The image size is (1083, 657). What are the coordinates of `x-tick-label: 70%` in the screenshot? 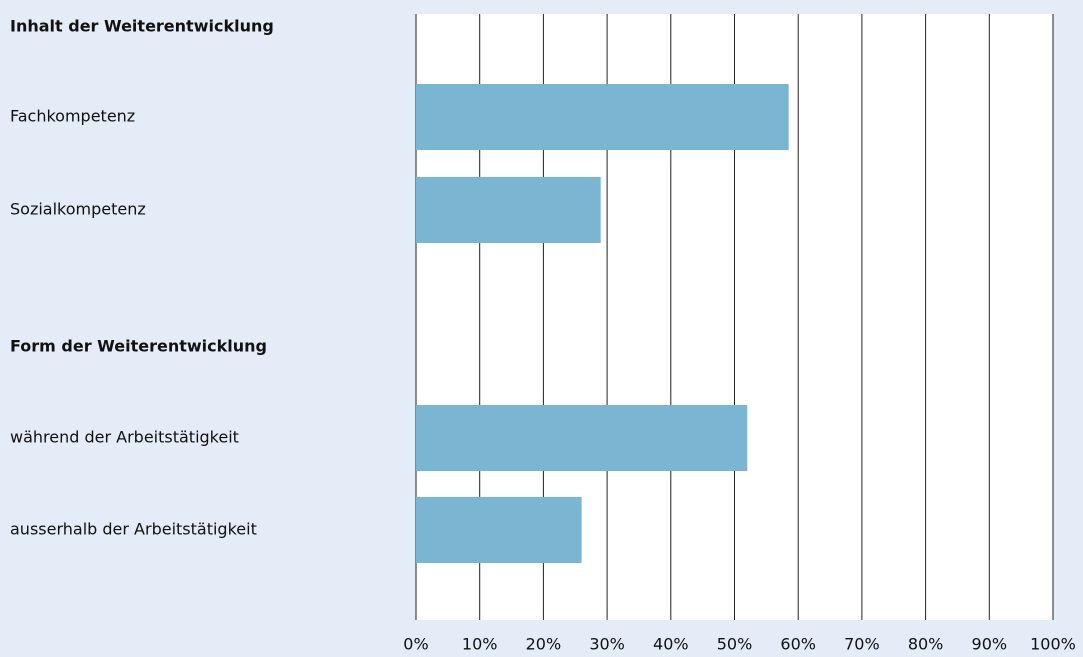 It's located at (862, 644).